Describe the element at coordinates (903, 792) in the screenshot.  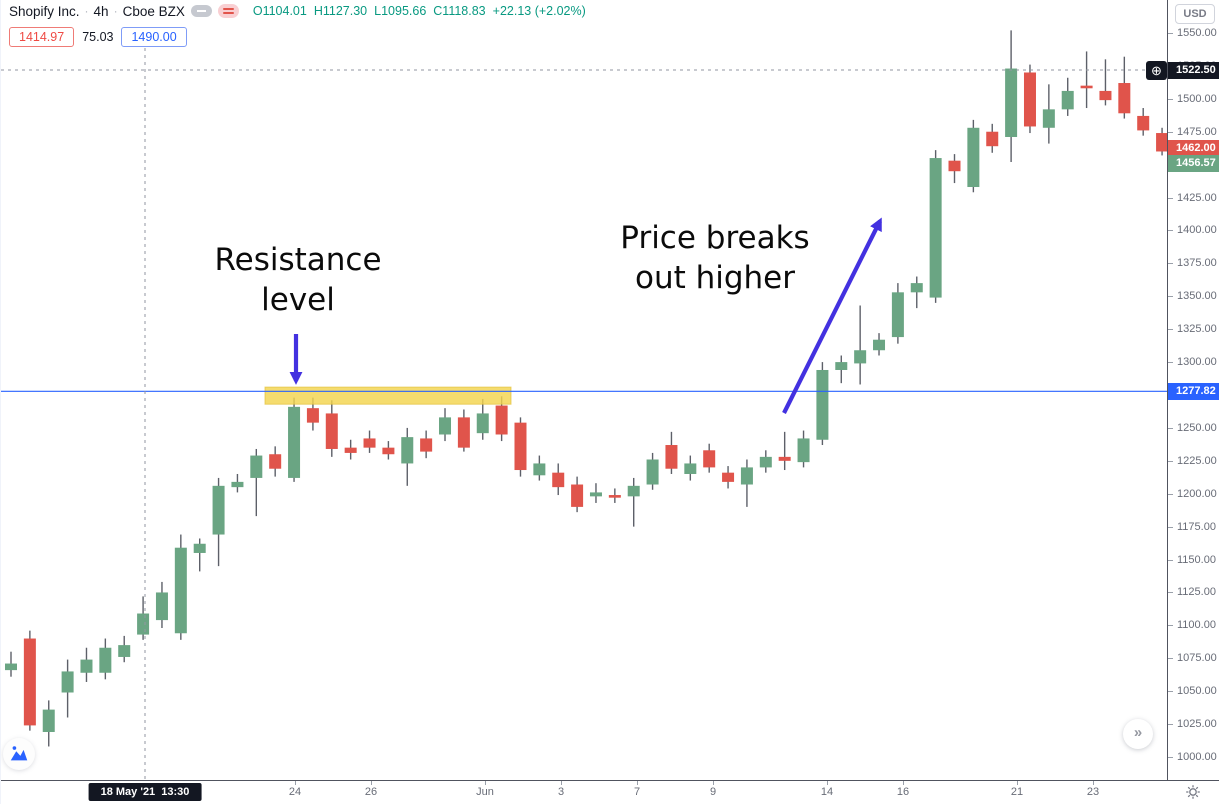
I see `time-tick-label: 16` at that location.